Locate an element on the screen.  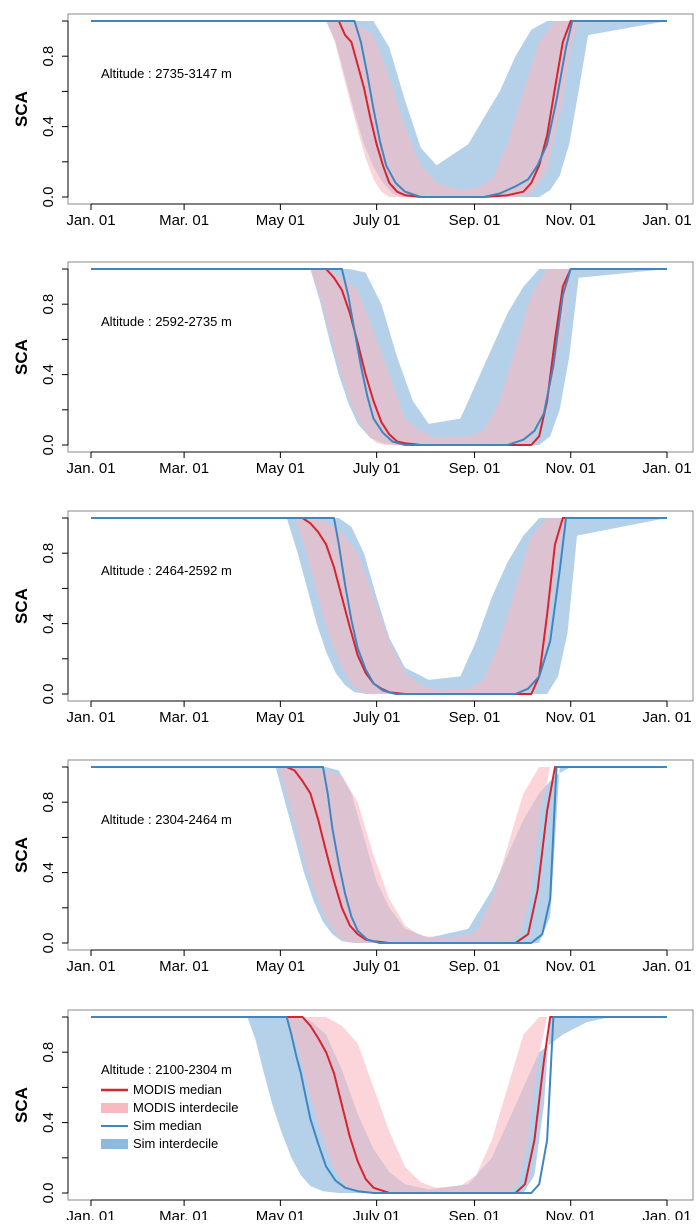
altitude-annotation: Altitude : 2464-2592 m is located at coordinates (166, 570).